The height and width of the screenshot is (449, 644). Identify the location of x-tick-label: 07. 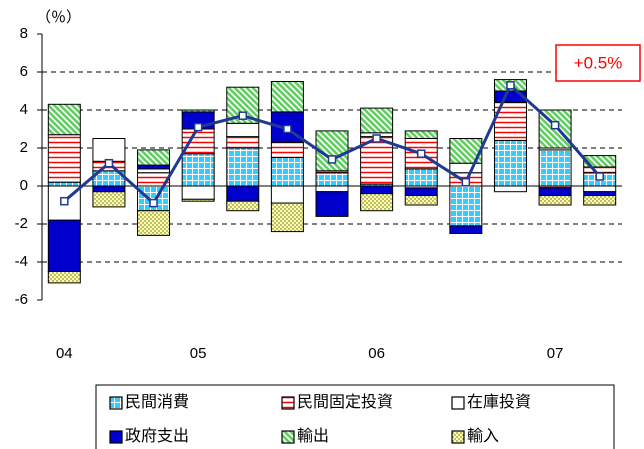
(555, 353).